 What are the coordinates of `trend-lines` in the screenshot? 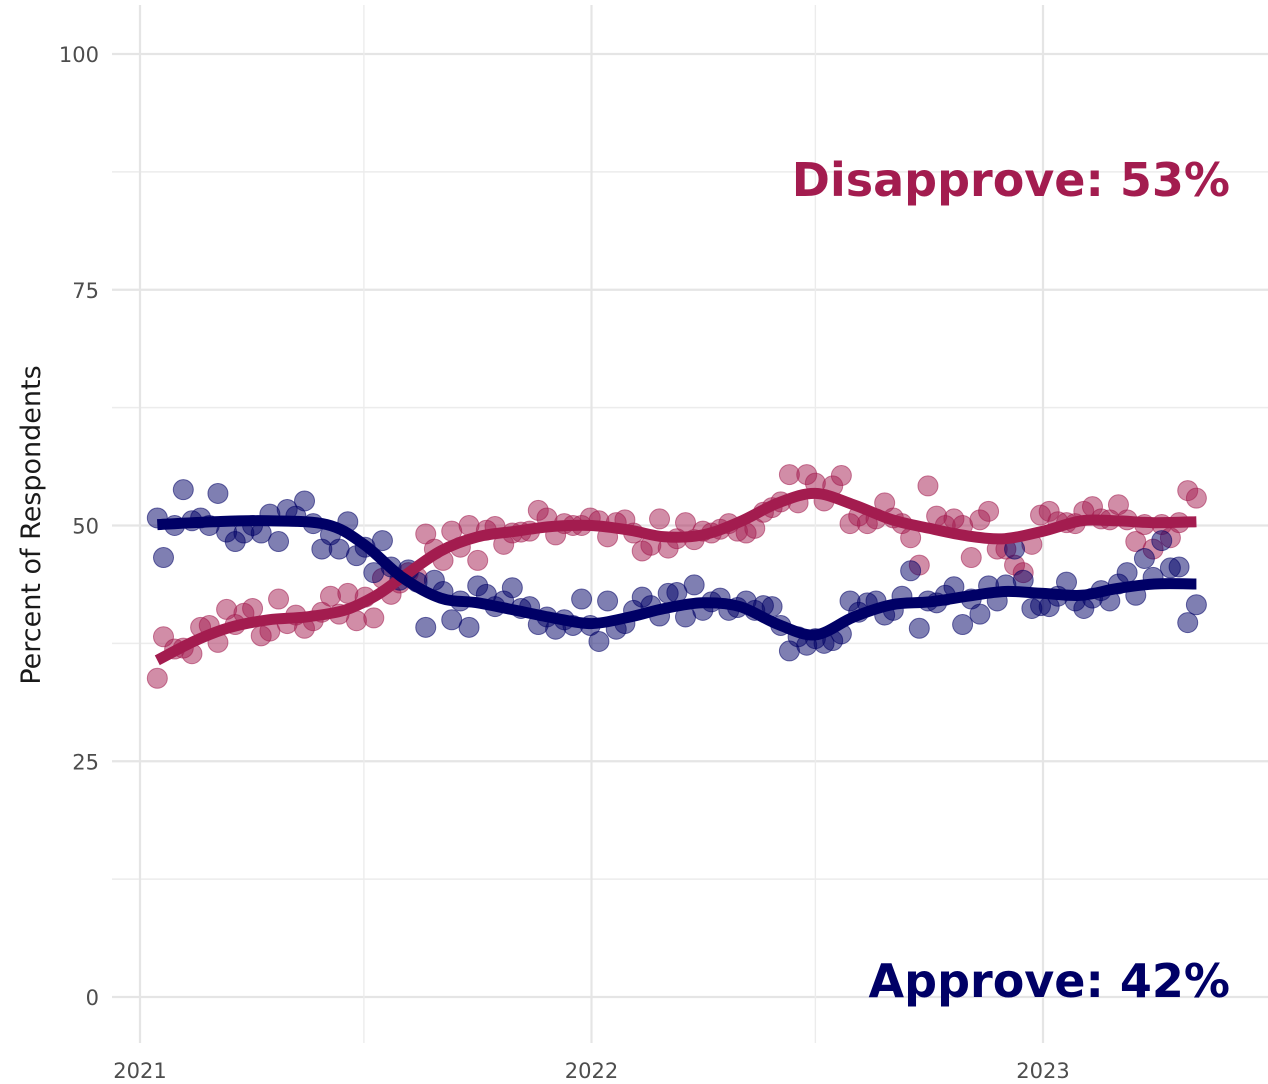 It's located at (675, 576).